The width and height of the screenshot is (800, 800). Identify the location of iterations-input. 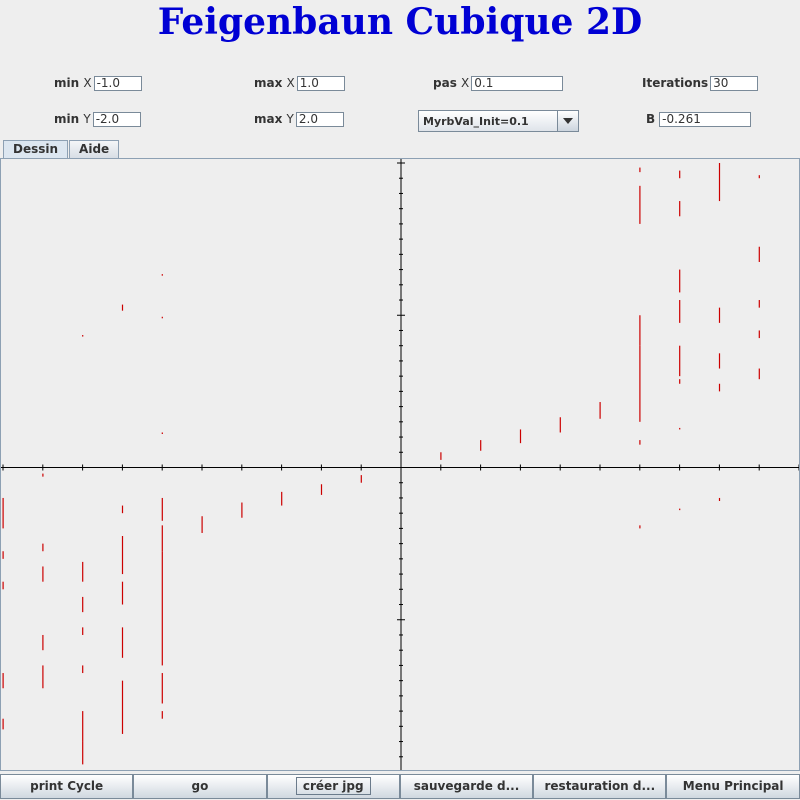
(734, 83).